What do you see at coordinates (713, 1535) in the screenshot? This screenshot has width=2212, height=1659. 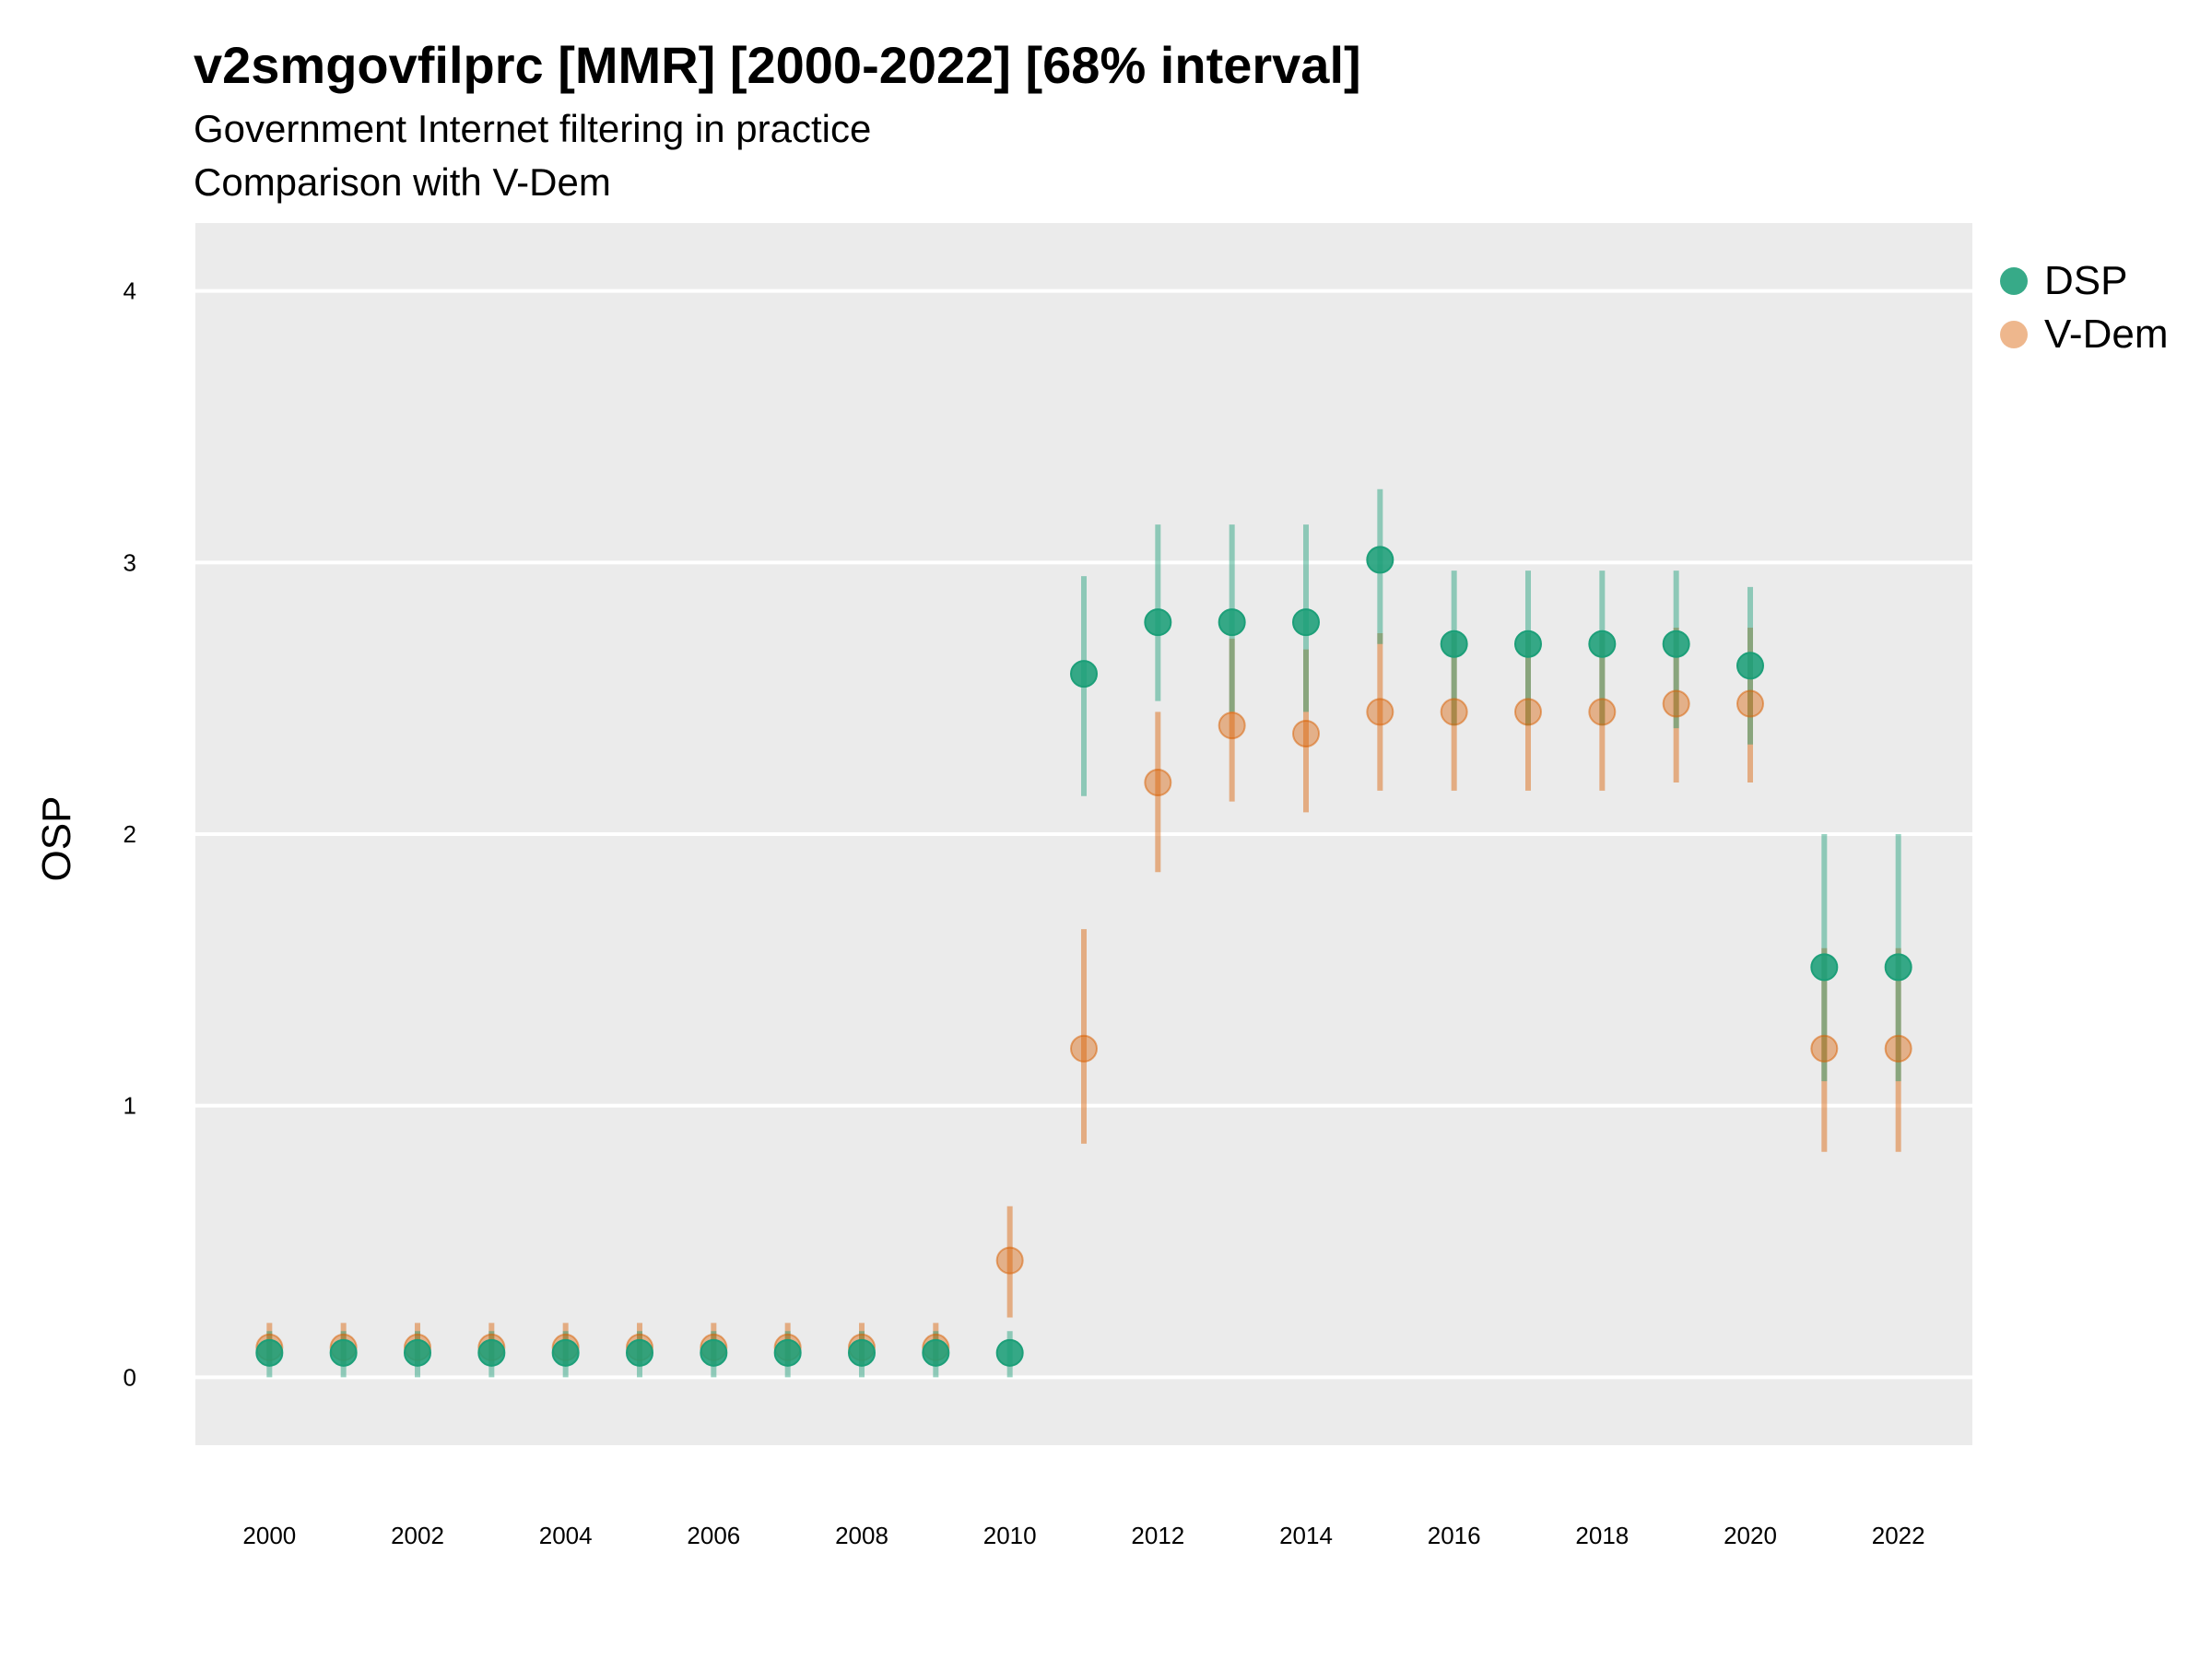 I see `x-tick-label: 2006` at bounding box center [713, 1535].